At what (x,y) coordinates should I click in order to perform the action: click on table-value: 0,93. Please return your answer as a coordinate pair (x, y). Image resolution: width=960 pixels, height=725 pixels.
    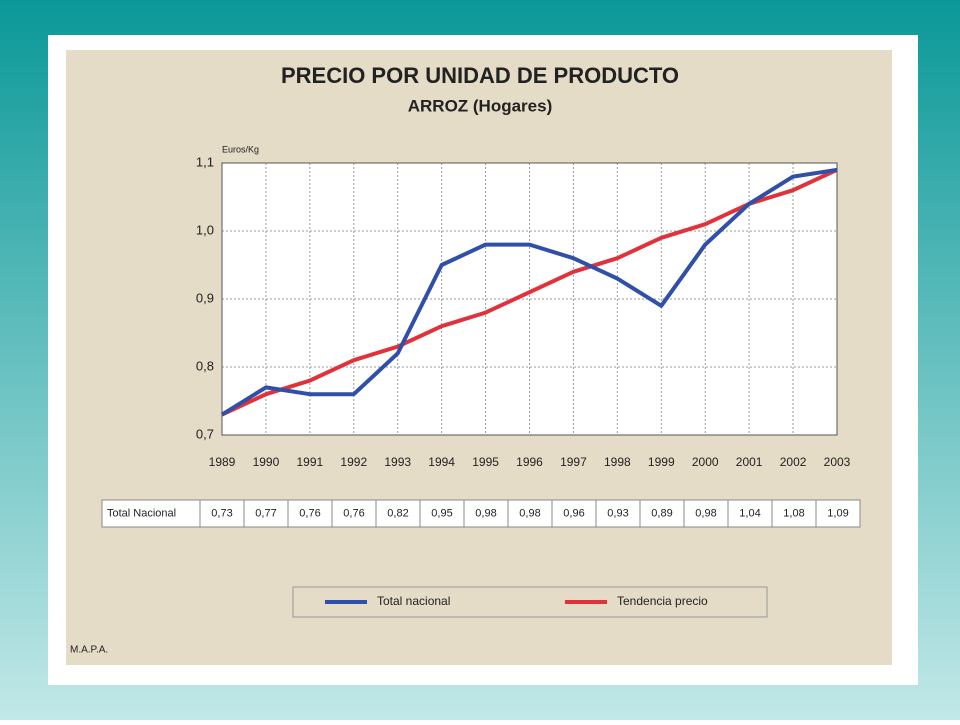
    Looking at the image, I should click on (617, 513).